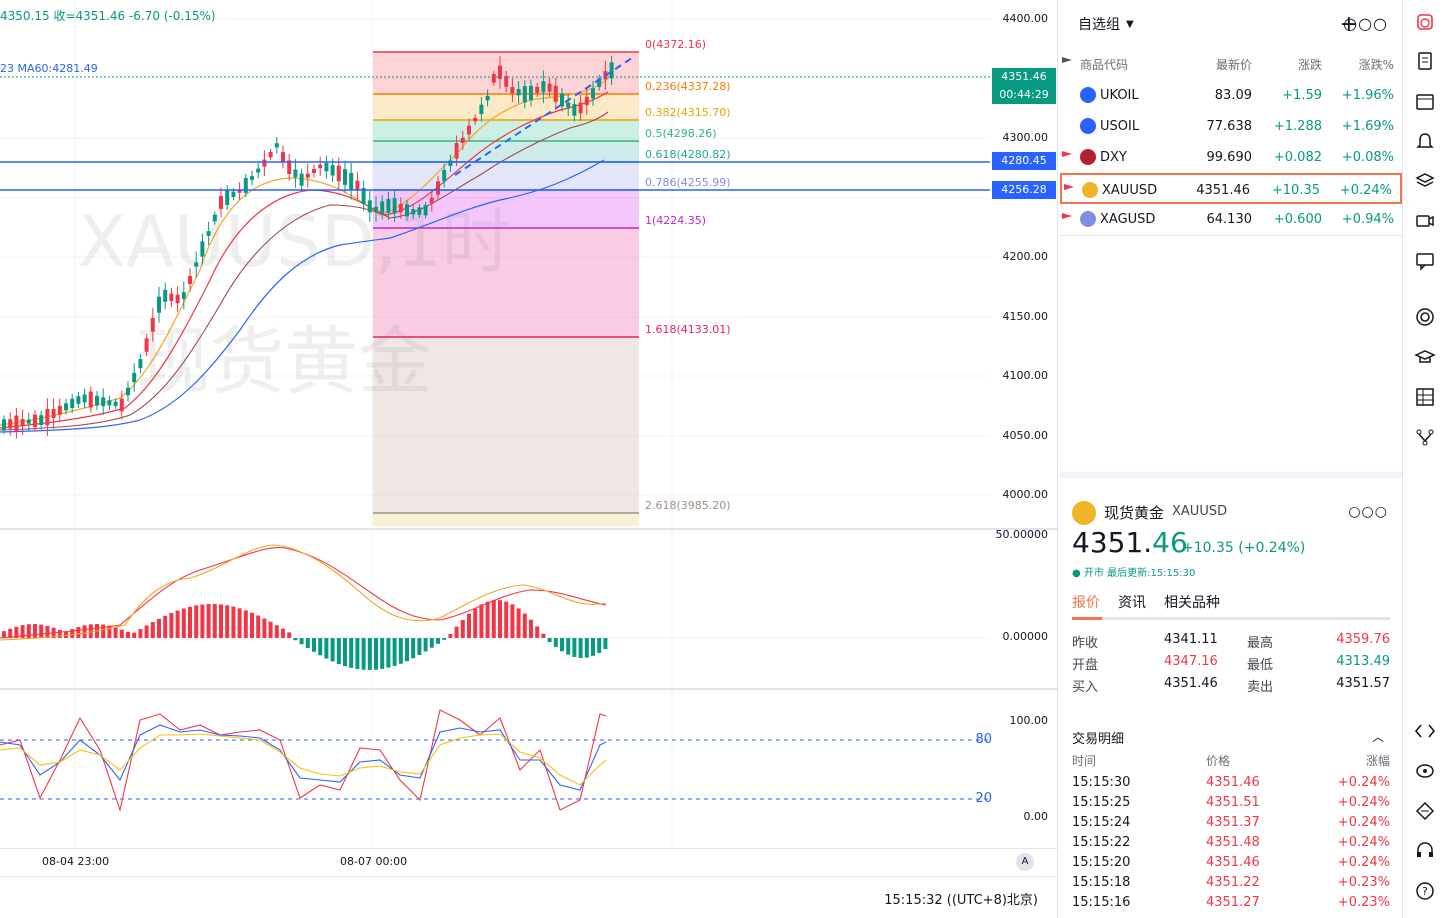 The height and width of the screenshot is (918, 1446). Describe the element at coordinates (1425, 811) in the screenshot. I see `bridge-icon` at that location.